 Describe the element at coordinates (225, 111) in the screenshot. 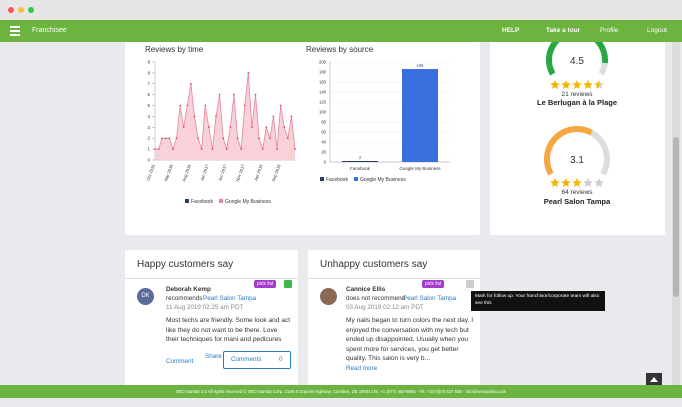

I see `line` at that location.